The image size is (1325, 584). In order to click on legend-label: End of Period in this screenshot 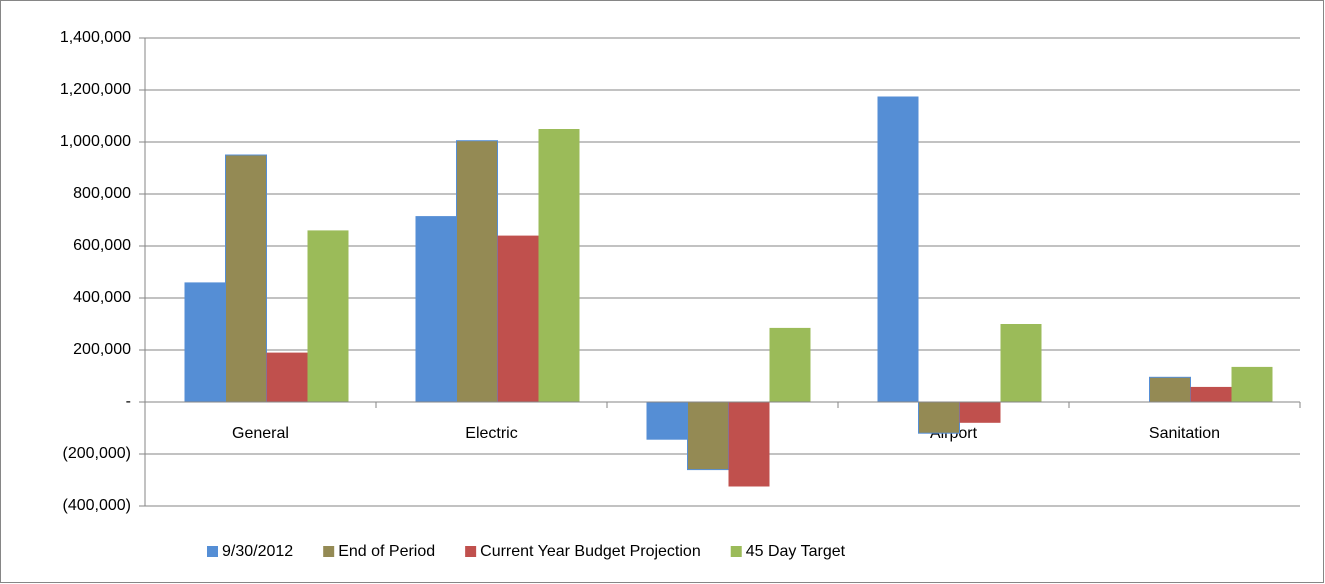, I will do `click(386, 551)`.